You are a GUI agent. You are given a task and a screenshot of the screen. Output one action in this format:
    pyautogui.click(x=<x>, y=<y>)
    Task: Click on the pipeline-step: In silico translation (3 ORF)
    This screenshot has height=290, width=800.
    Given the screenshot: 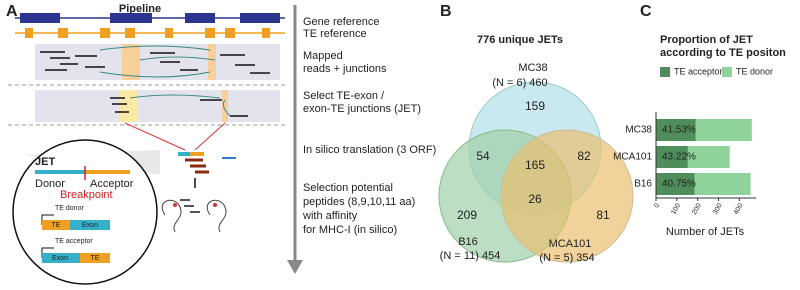 What is the action you would take?
    pyautogui.click(x=369, y=150)
    